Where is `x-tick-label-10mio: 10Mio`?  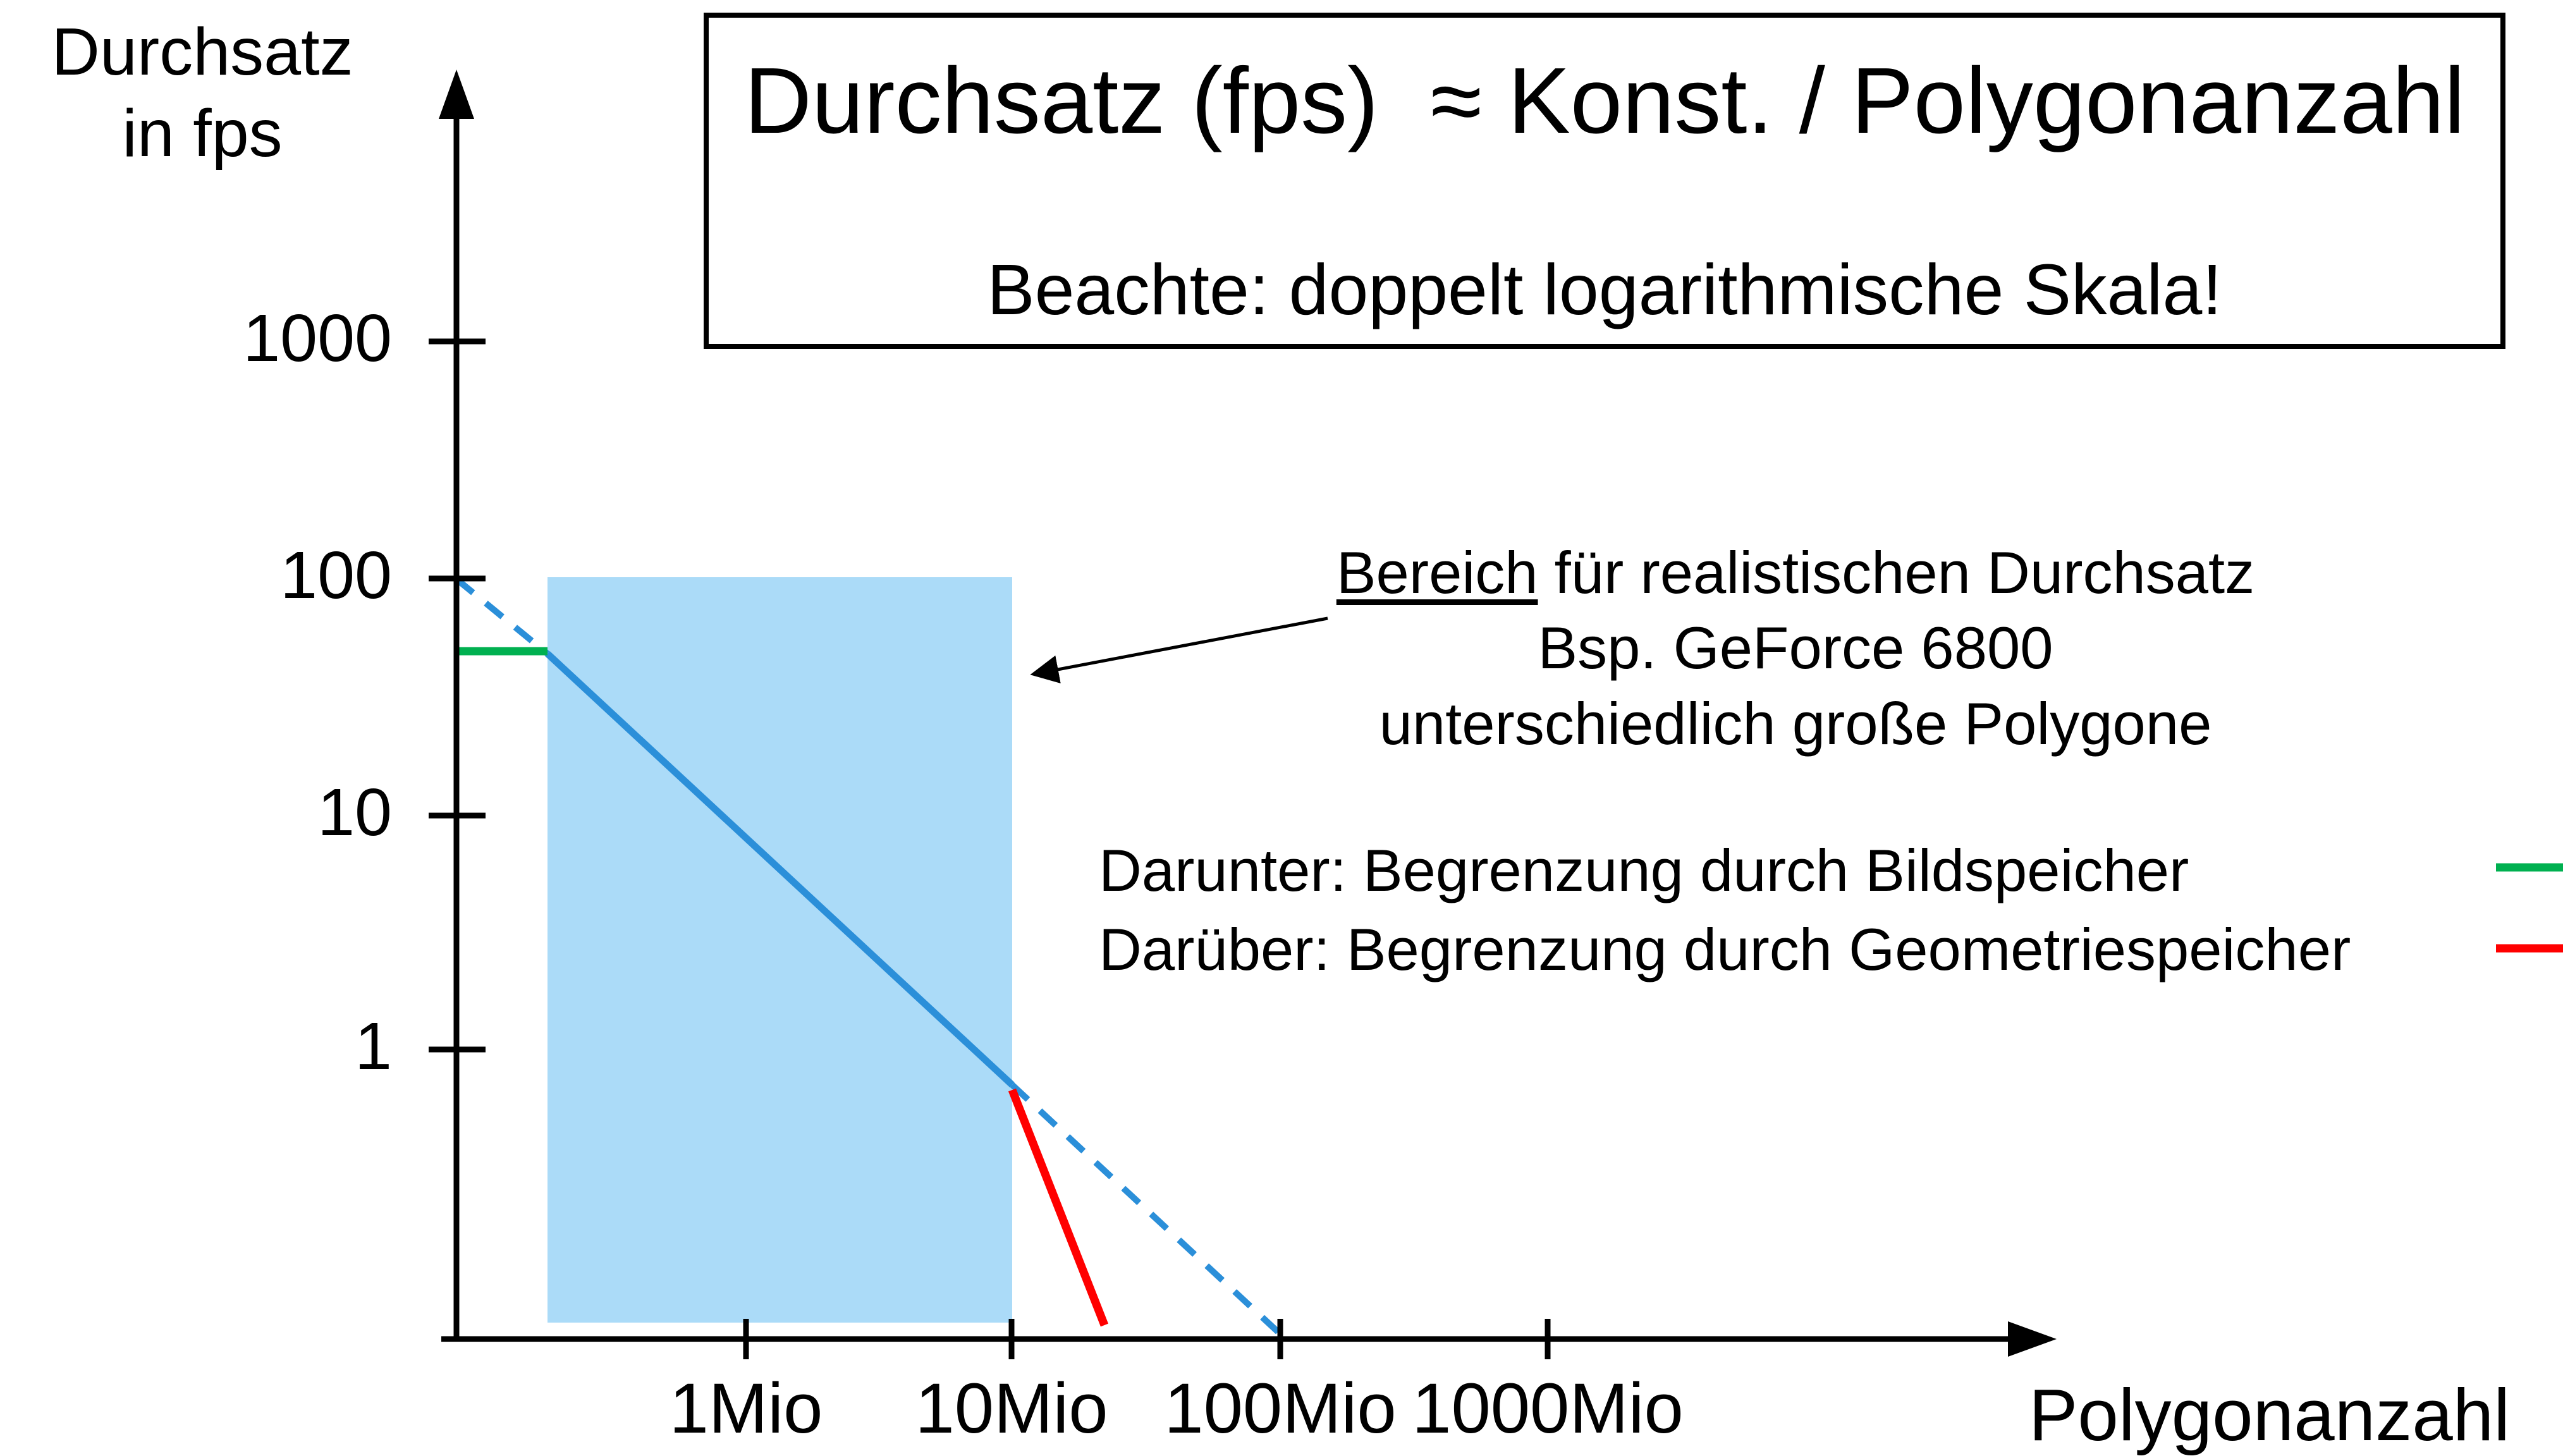 x-tick-label-10mio: 10Mio is located at coordinates (1011, 1408).